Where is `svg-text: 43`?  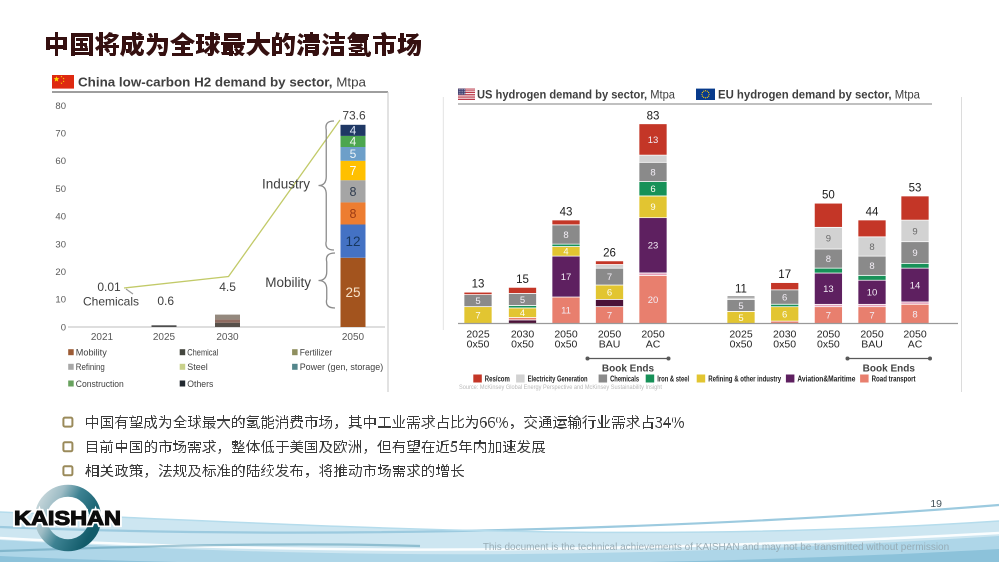
svg-text: 43 is located at coordinates (566, 213).